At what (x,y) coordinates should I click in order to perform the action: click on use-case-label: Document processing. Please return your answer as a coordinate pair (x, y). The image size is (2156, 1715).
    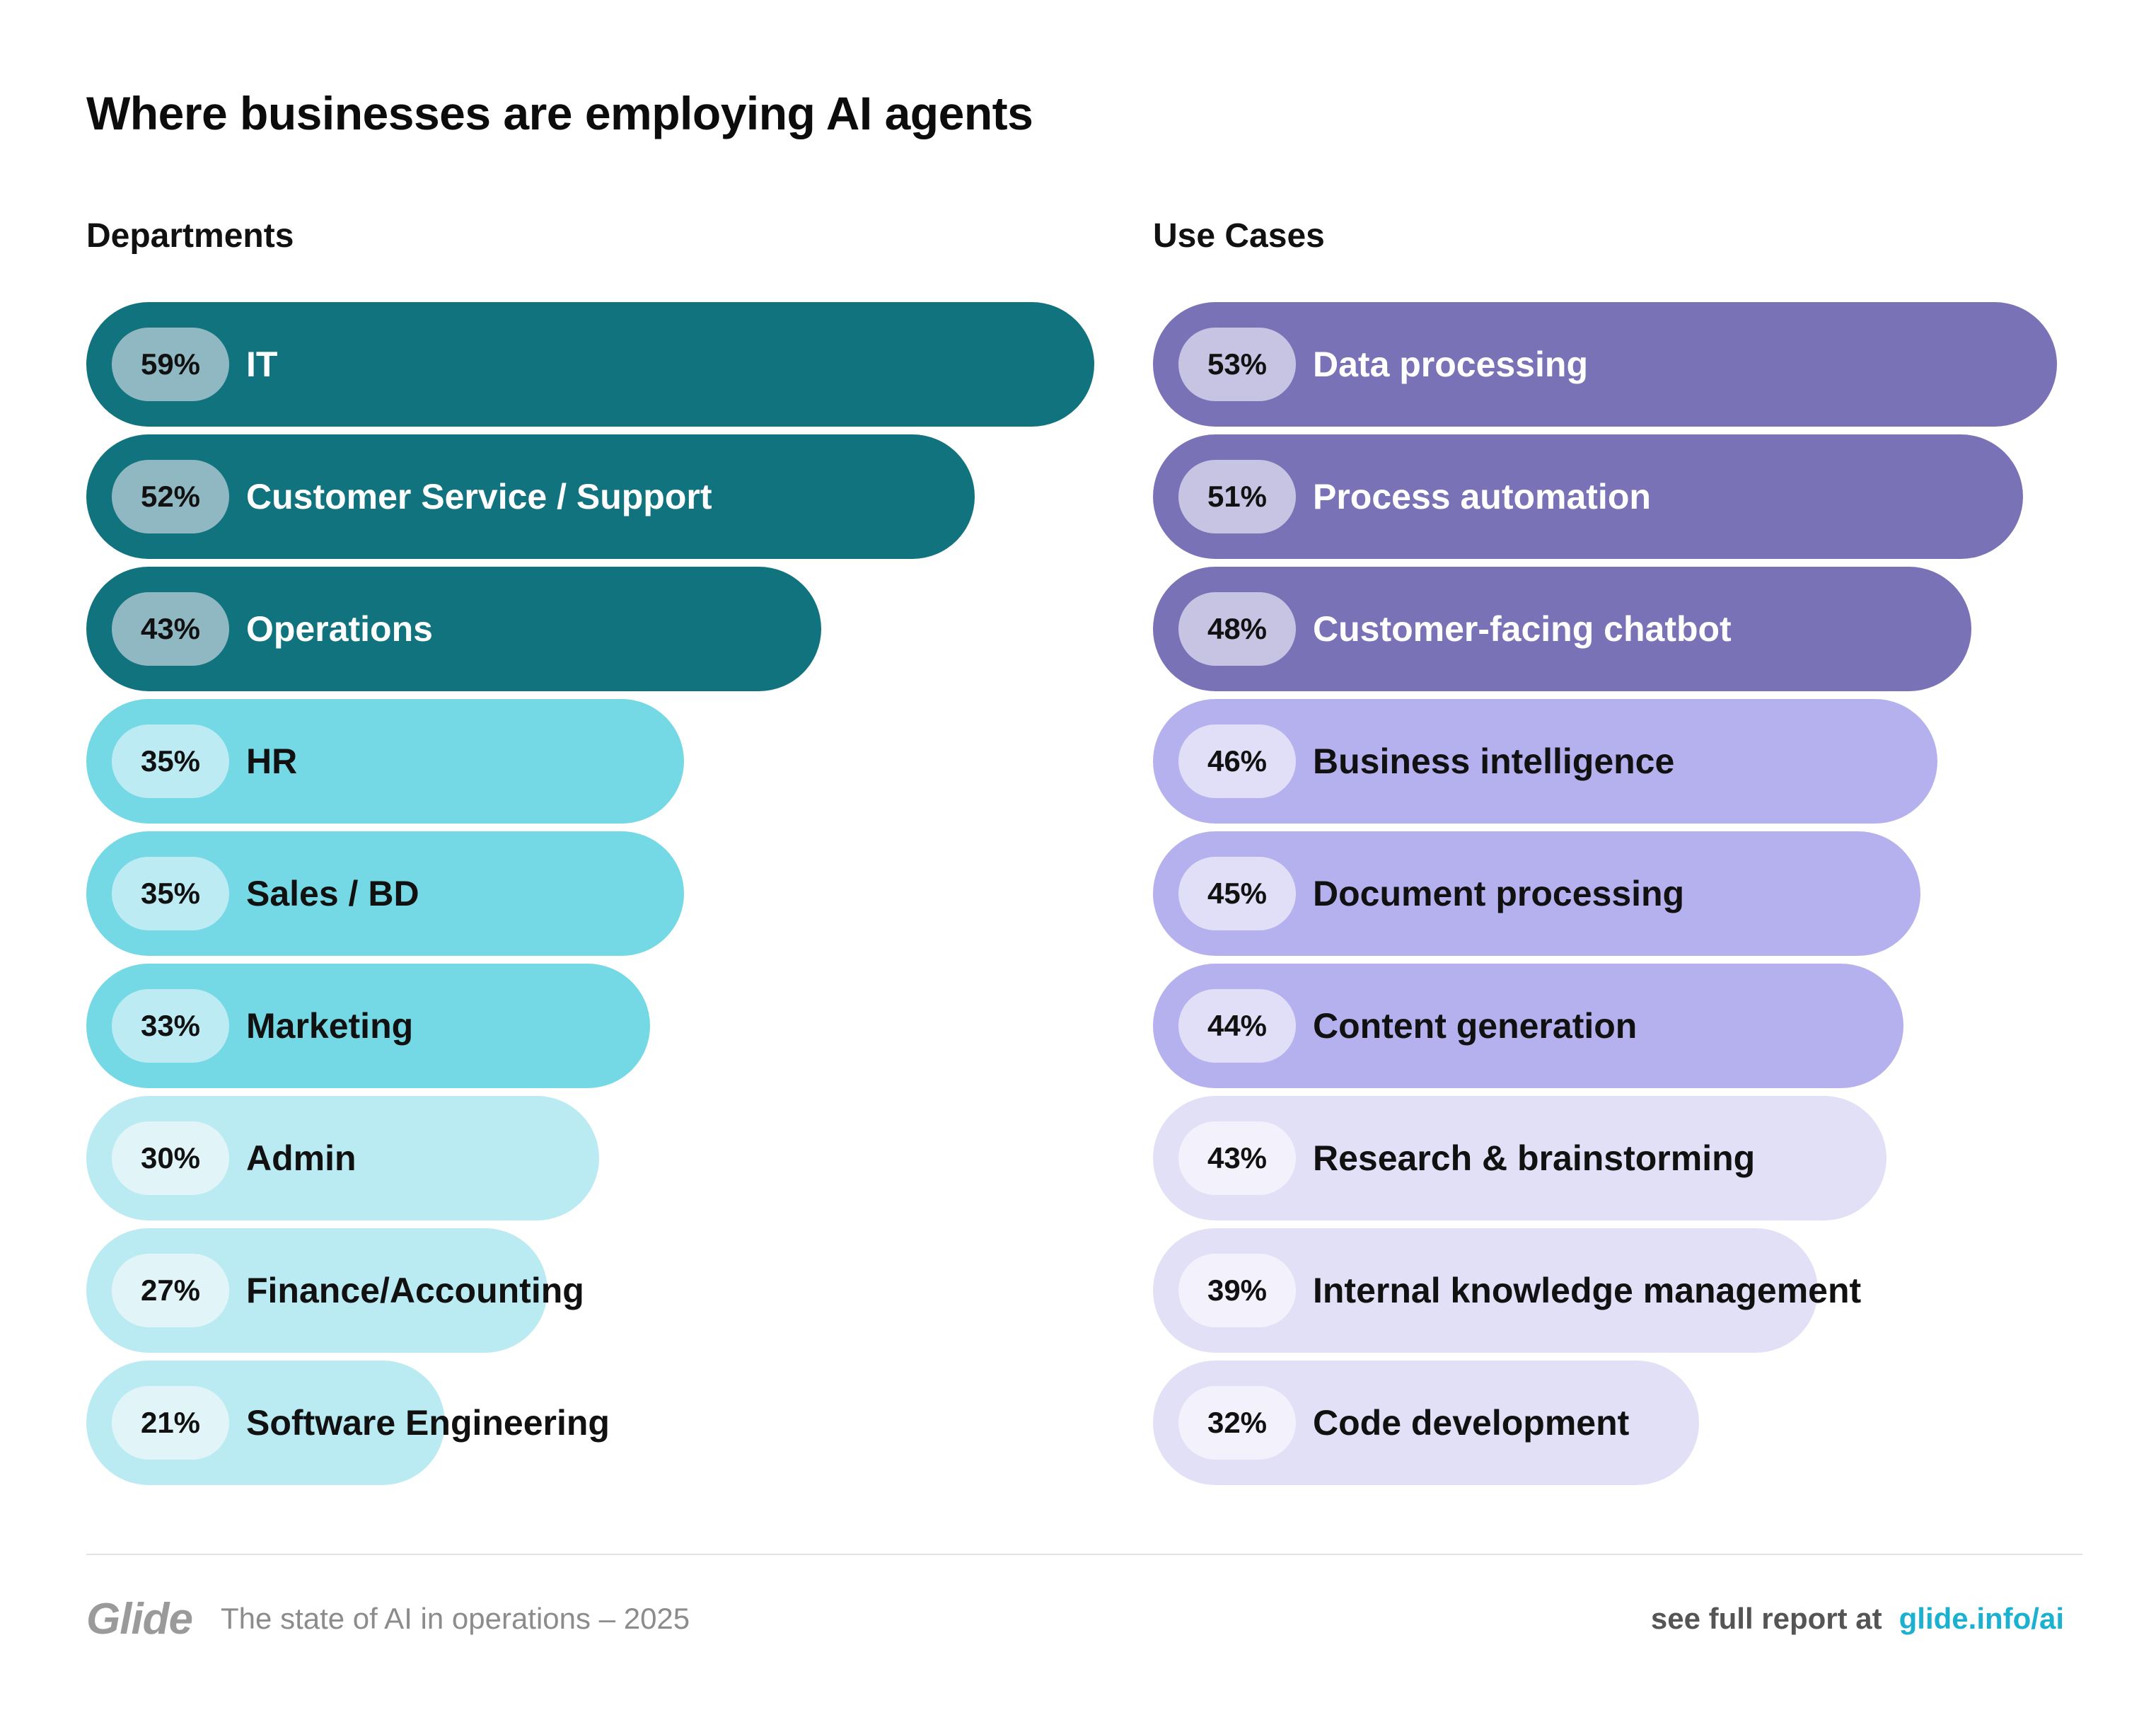
    Looking at the image, I should click on (1499, 893).